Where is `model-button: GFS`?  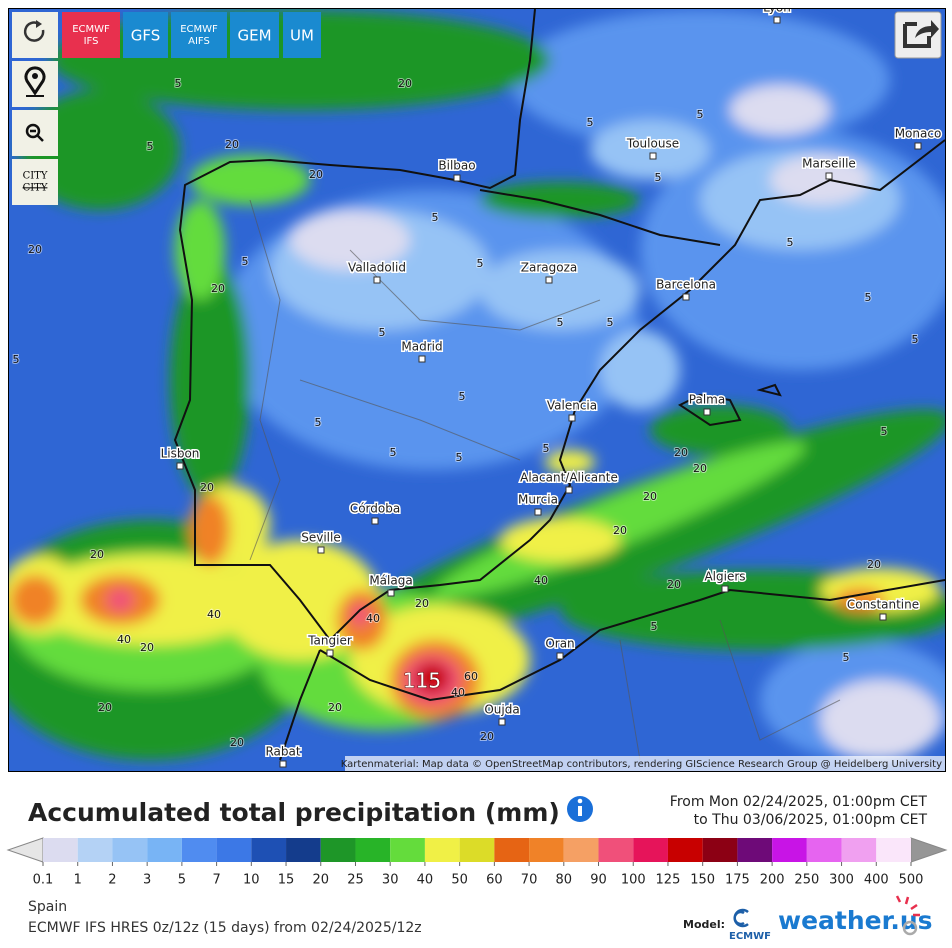
model-button: GFS is located at coordinates (145, 35).